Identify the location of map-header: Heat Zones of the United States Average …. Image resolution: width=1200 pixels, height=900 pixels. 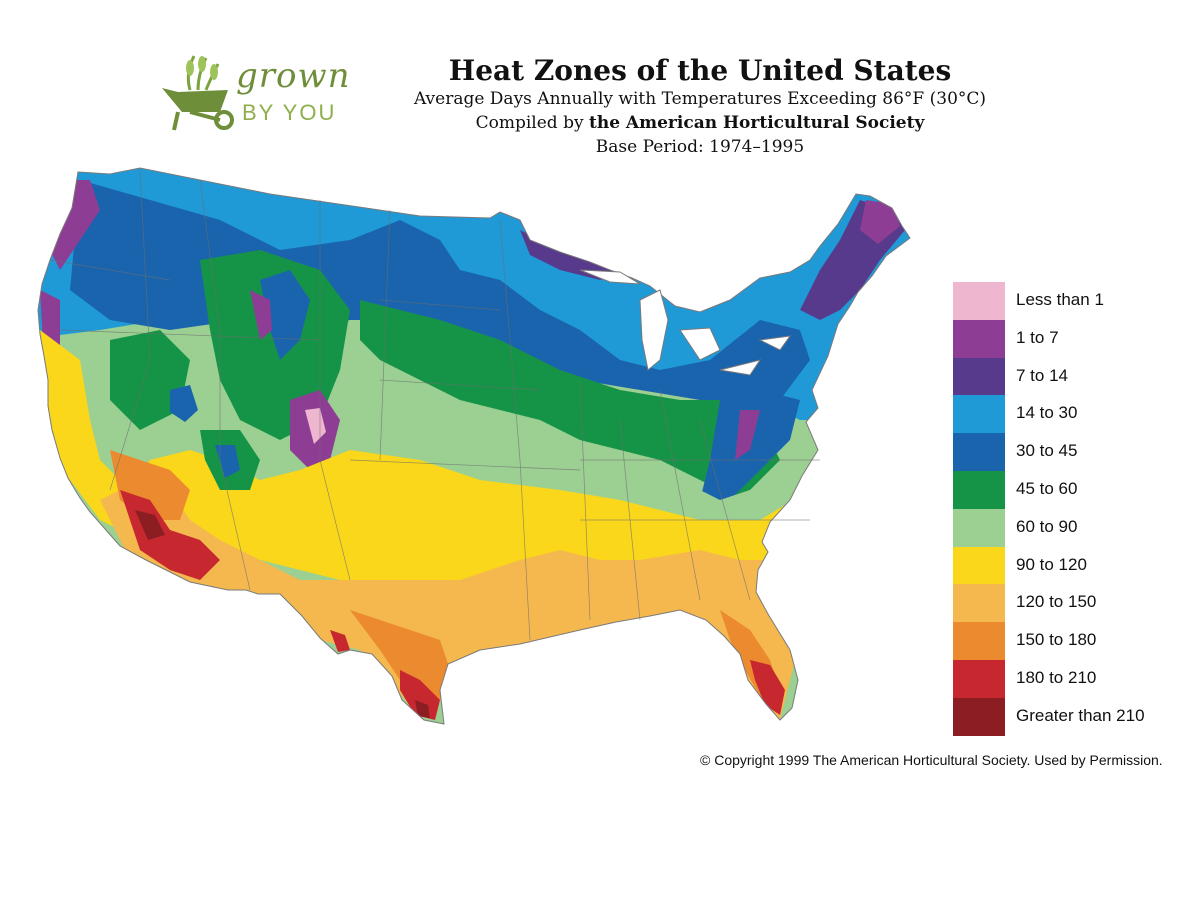
(700, 107).